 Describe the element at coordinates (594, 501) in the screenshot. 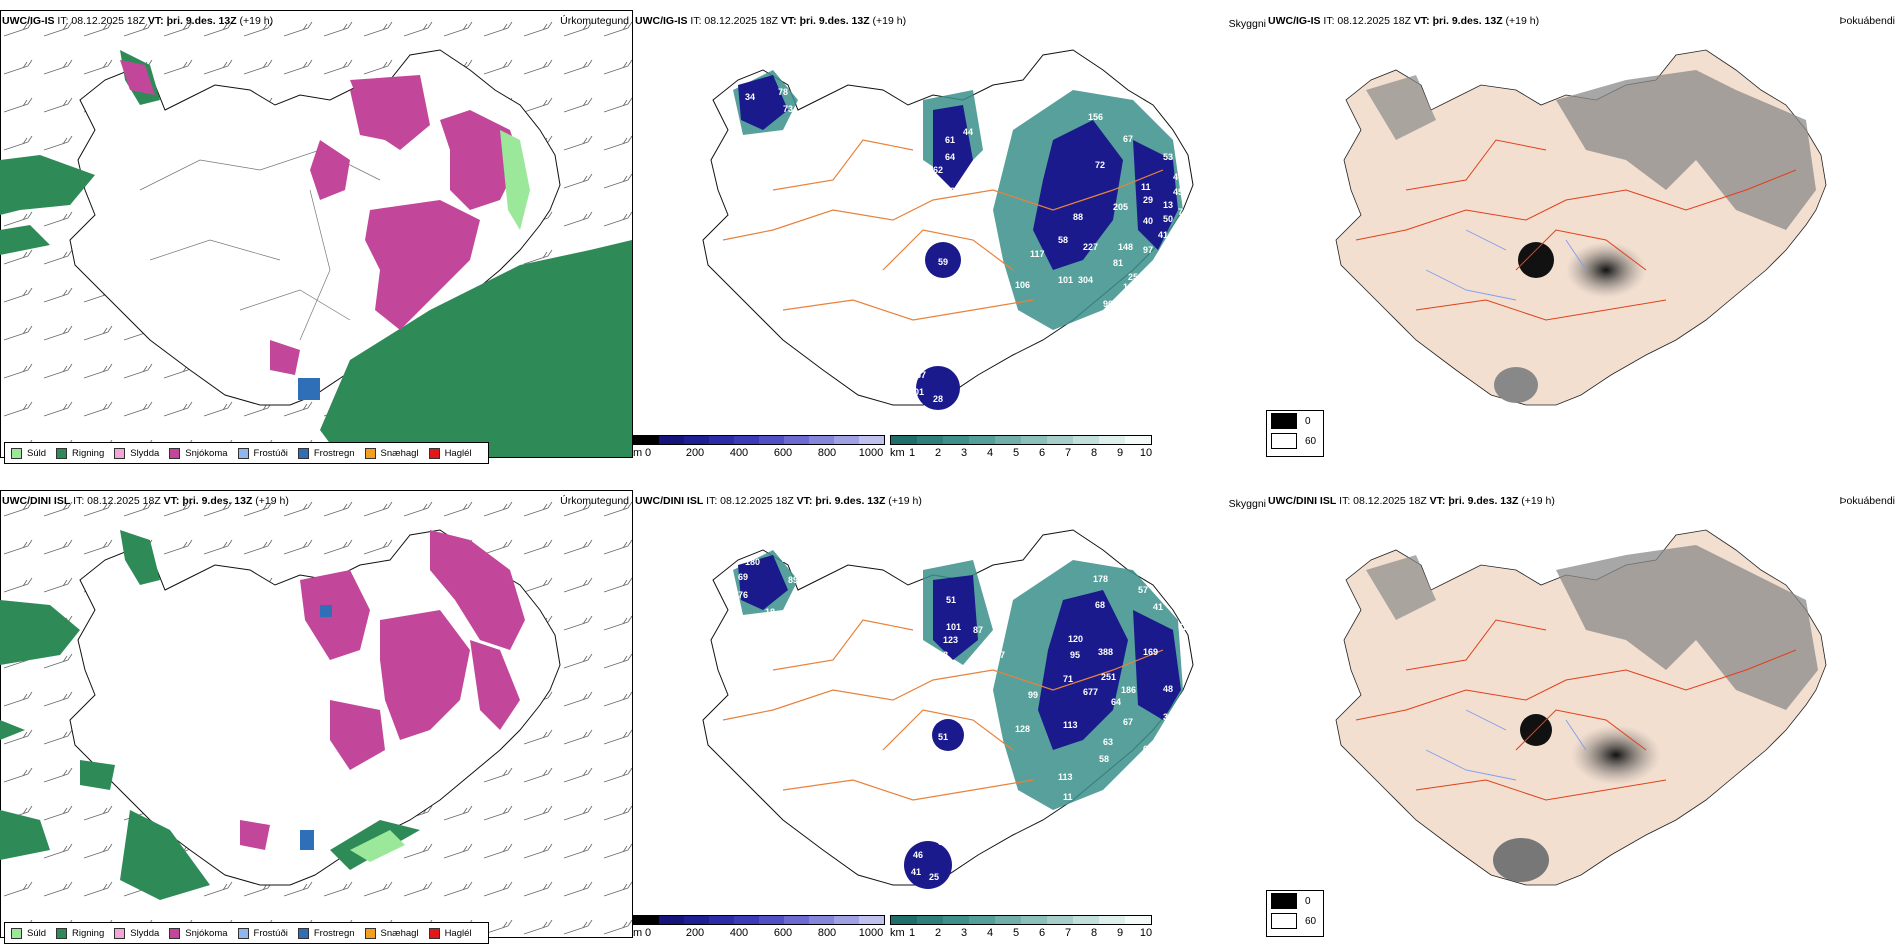

I see `panel-label: Úrkomutegund` at that location.